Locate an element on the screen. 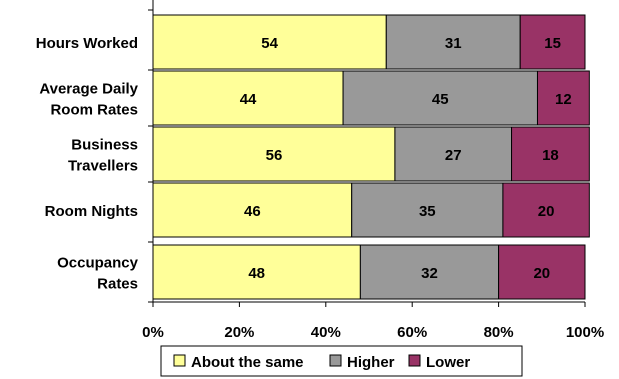  data-label: 44 is located at coordinates (248, 99).